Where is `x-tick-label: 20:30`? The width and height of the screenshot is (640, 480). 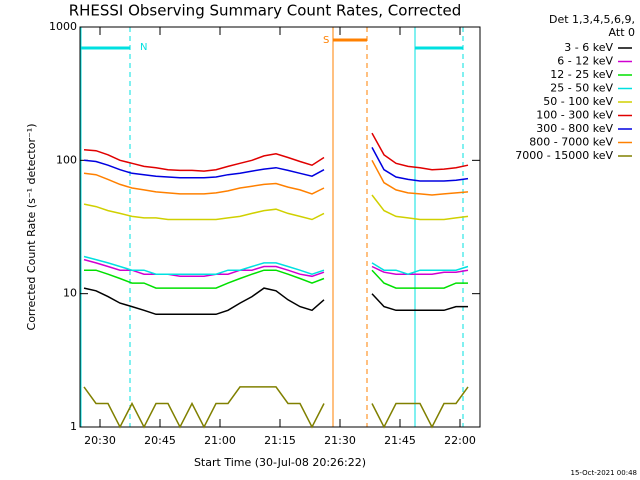
x-tick-label: 20:30 is located at coordinates (100, 440).